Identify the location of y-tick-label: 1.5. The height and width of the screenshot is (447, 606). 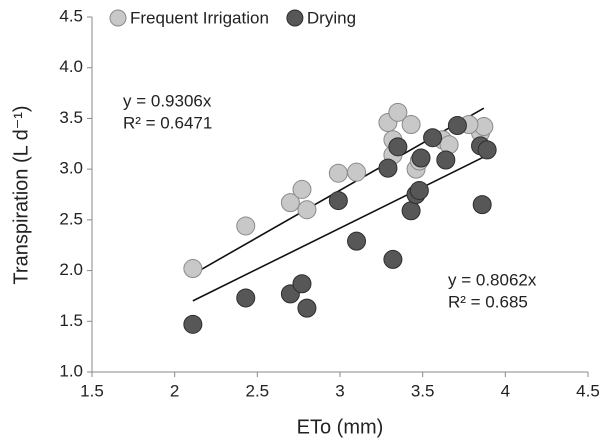
(71, 320).